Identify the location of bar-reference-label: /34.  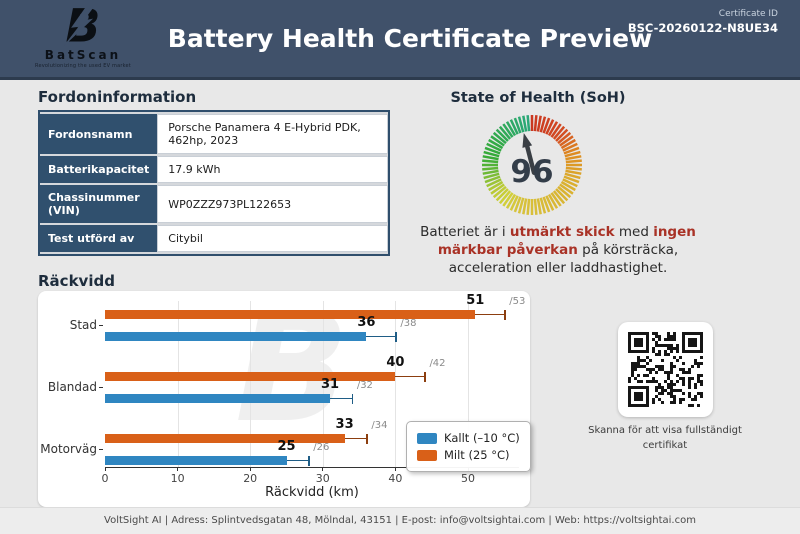
(379, 425).